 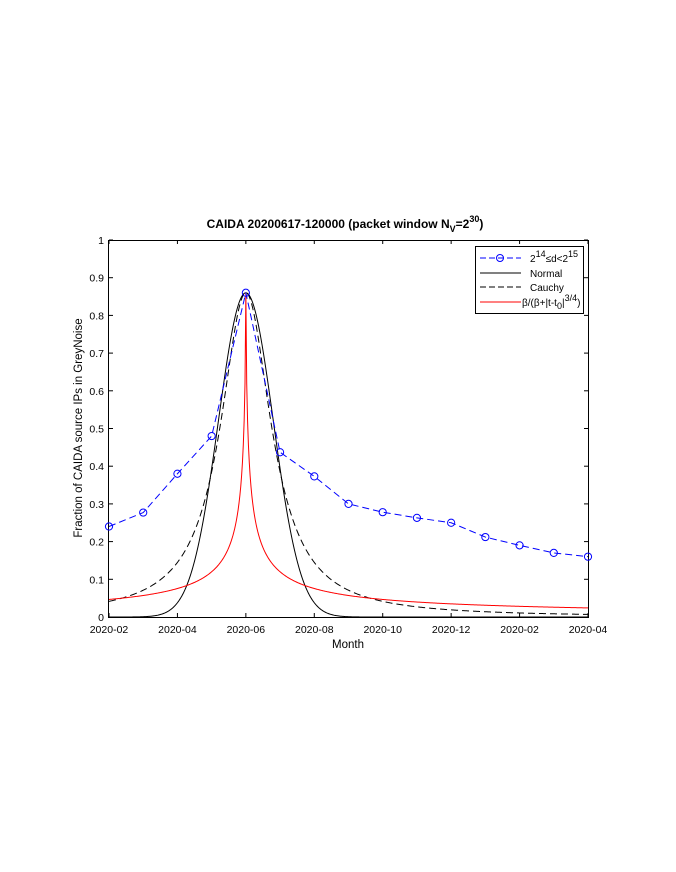 I want to click on legend-normal-label: Normal, so click(x=546, y=274).